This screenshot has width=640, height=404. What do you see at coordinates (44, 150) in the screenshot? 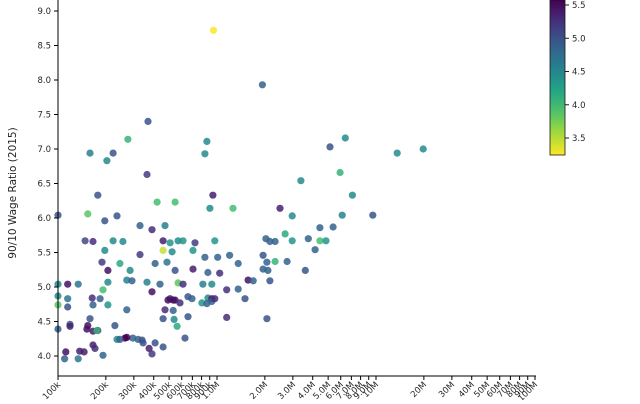
I see `y-tick-label: 7.0` at bounding box center [44, 150].